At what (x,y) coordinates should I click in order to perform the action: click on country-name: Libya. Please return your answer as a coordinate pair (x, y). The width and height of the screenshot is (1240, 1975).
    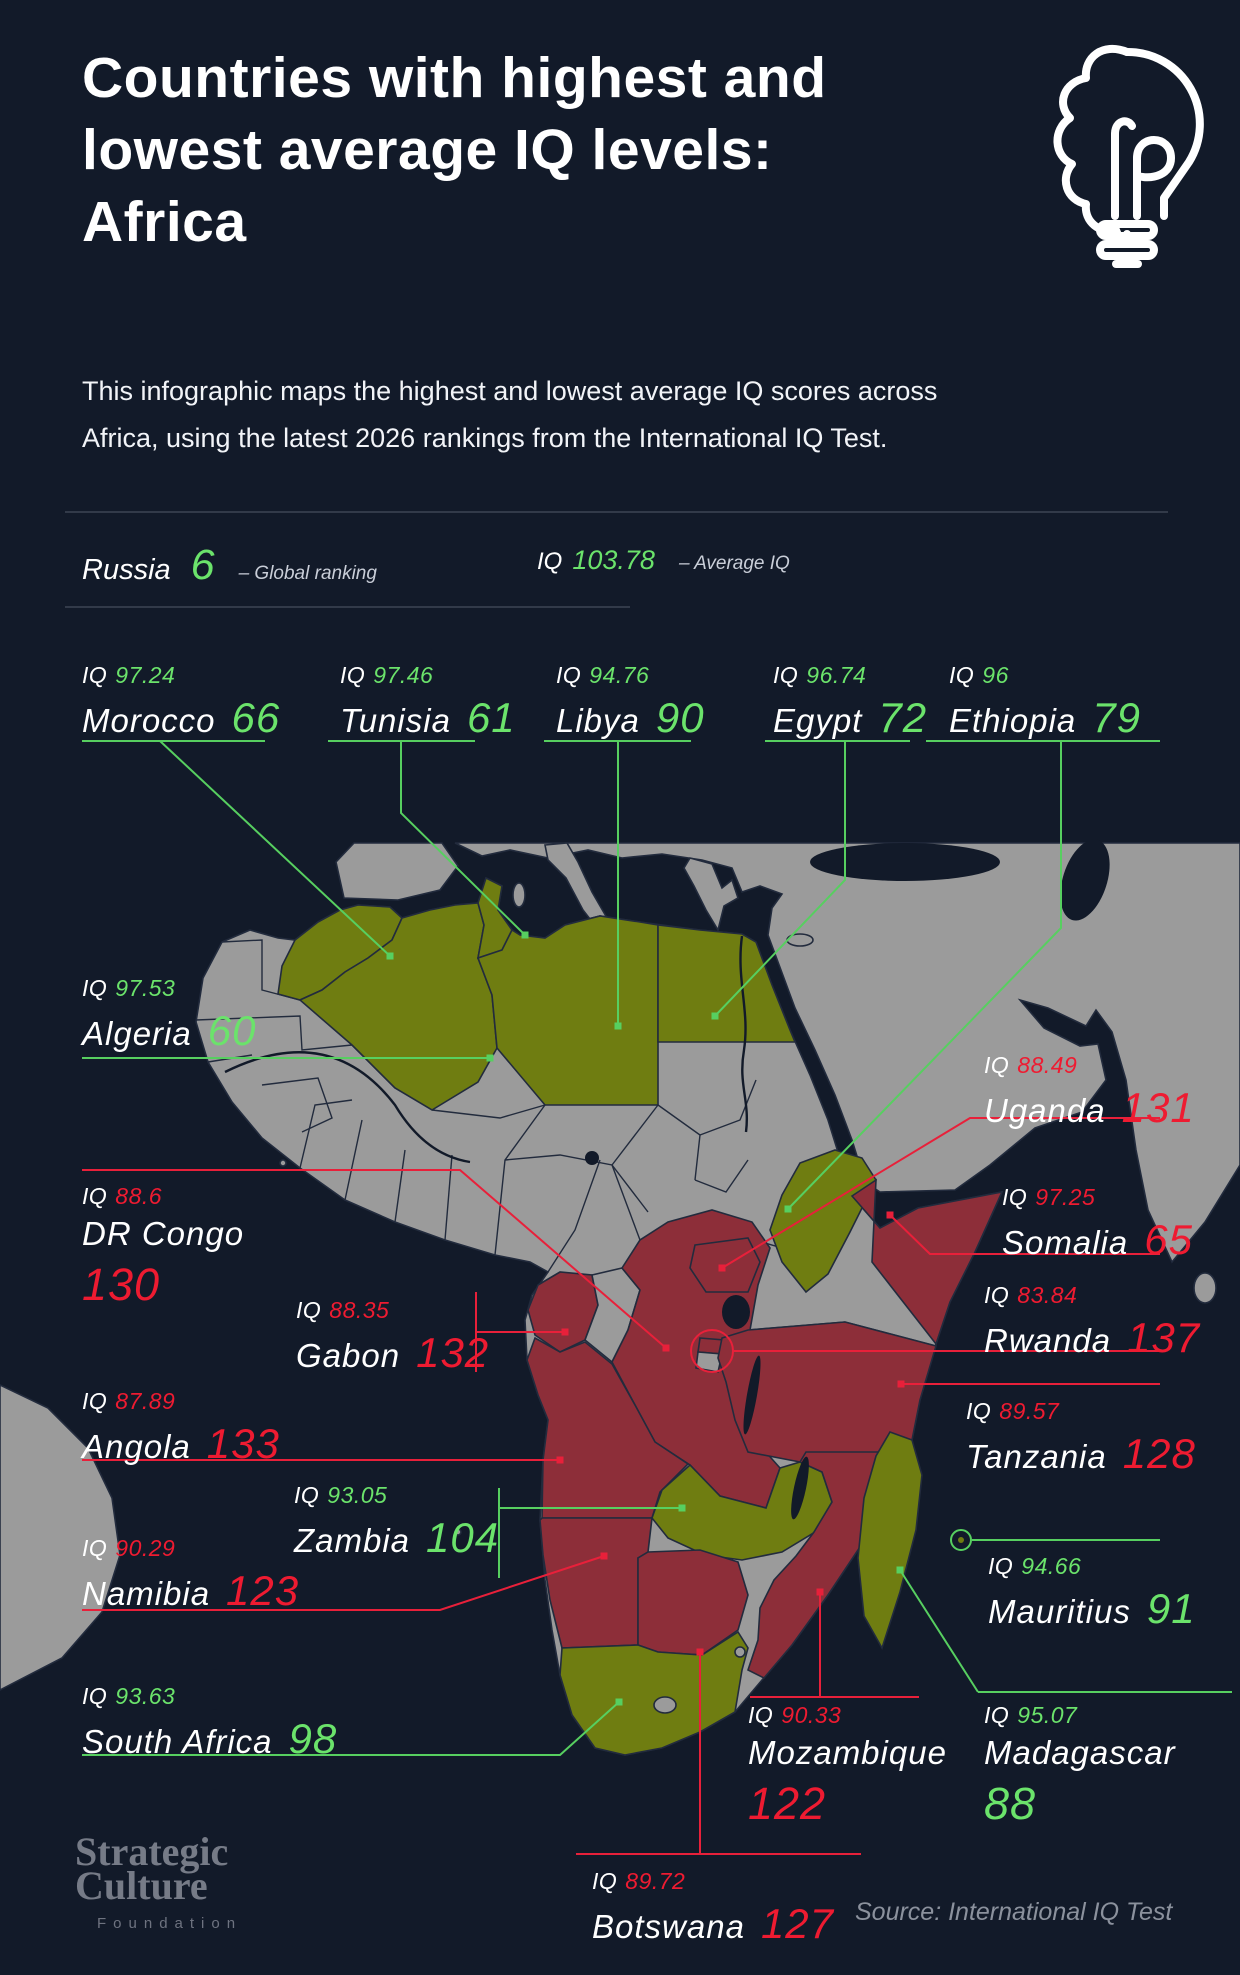
    Looking at the image, I should click on (598, 720).